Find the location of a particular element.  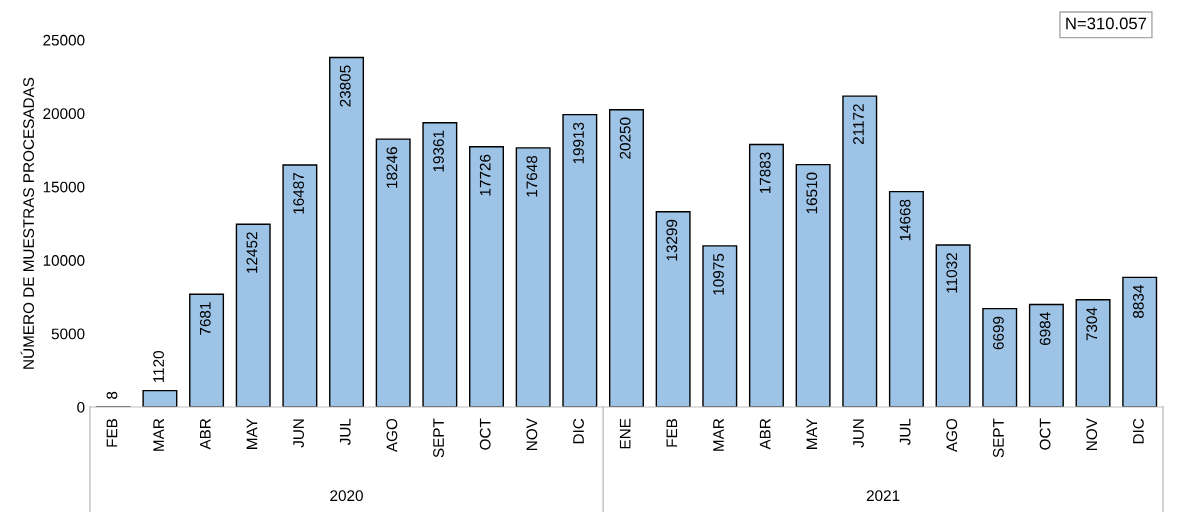

x-tick-label: ENE is located at coordinates (625, 433).